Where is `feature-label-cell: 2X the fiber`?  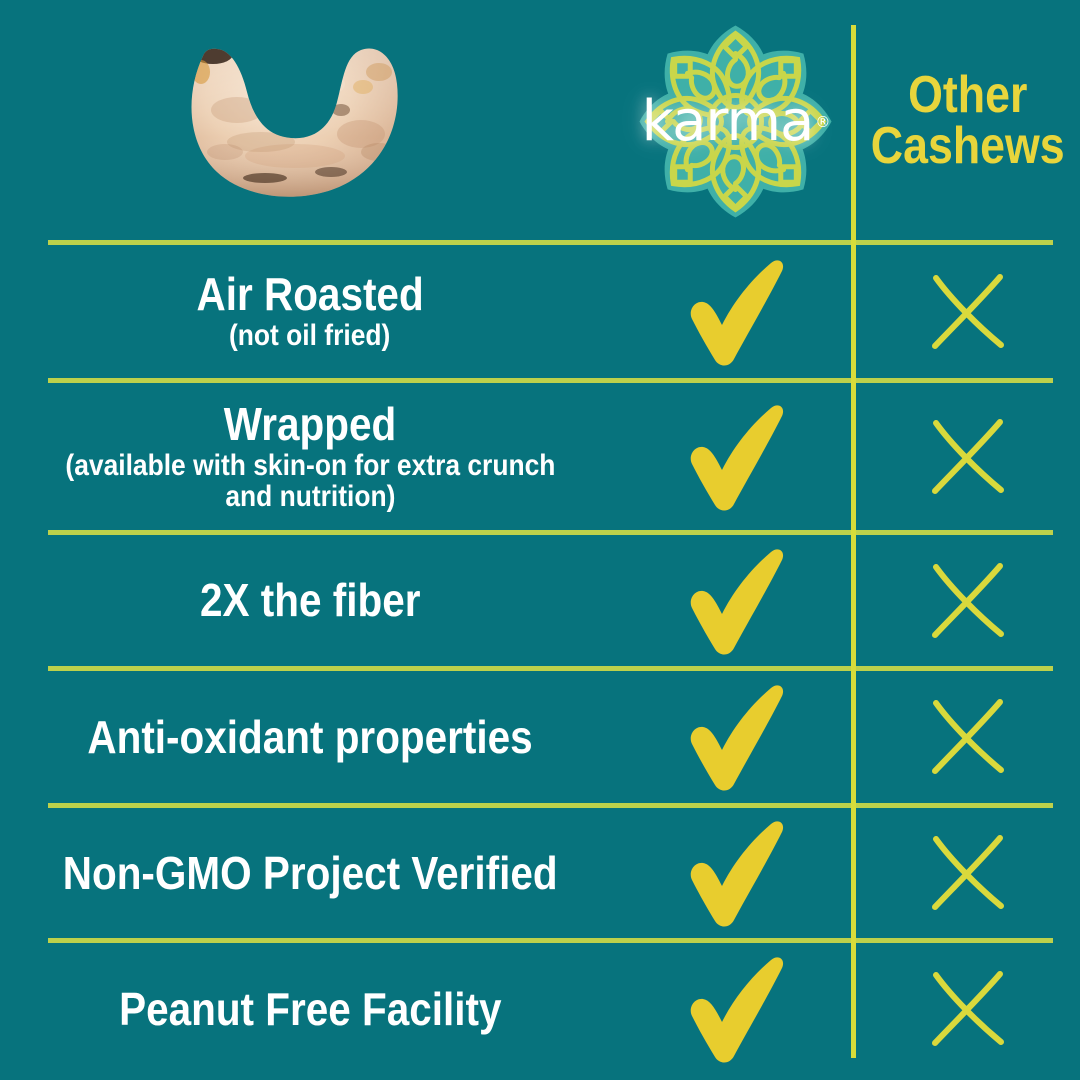
feature-label-cell: 2X the fiber is located at coordinates (310, 600).